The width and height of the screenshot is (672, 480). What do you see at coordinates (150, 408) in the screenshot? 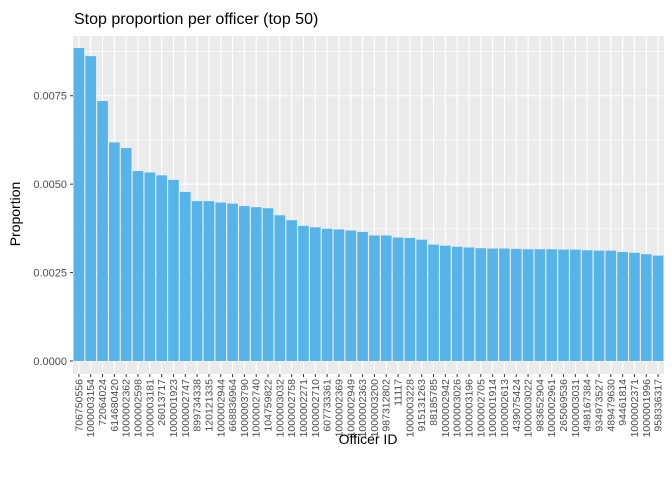
I see `x-tick-label: 1000003181` at bounding box center [150, 408].